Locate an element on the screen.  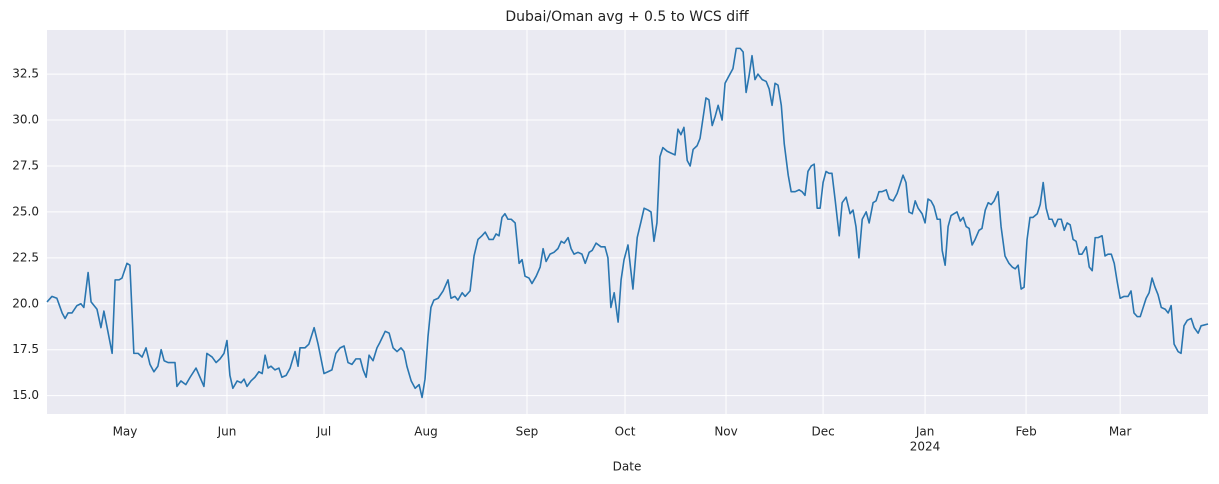
x-tick-label: Jan is located at coordinates (925, 432).